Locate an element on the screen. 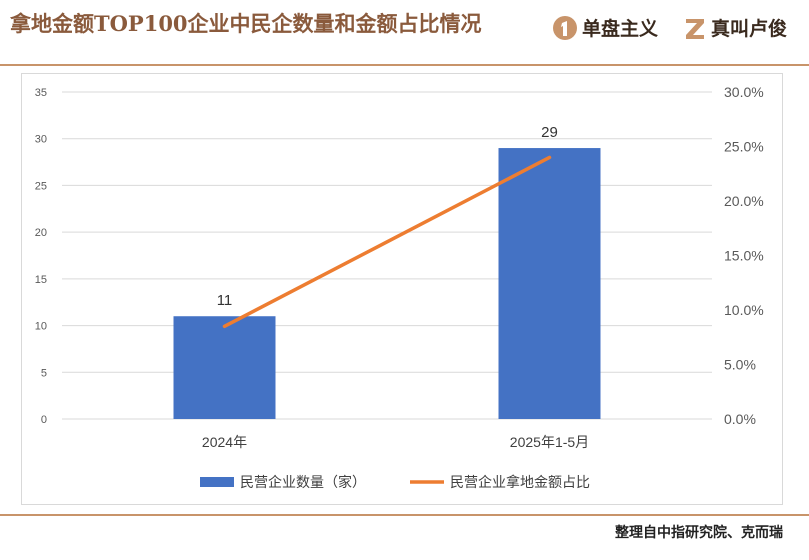  x-axis-labels: 2024年 2025年1-5月 is located at coordinates (395, 442).